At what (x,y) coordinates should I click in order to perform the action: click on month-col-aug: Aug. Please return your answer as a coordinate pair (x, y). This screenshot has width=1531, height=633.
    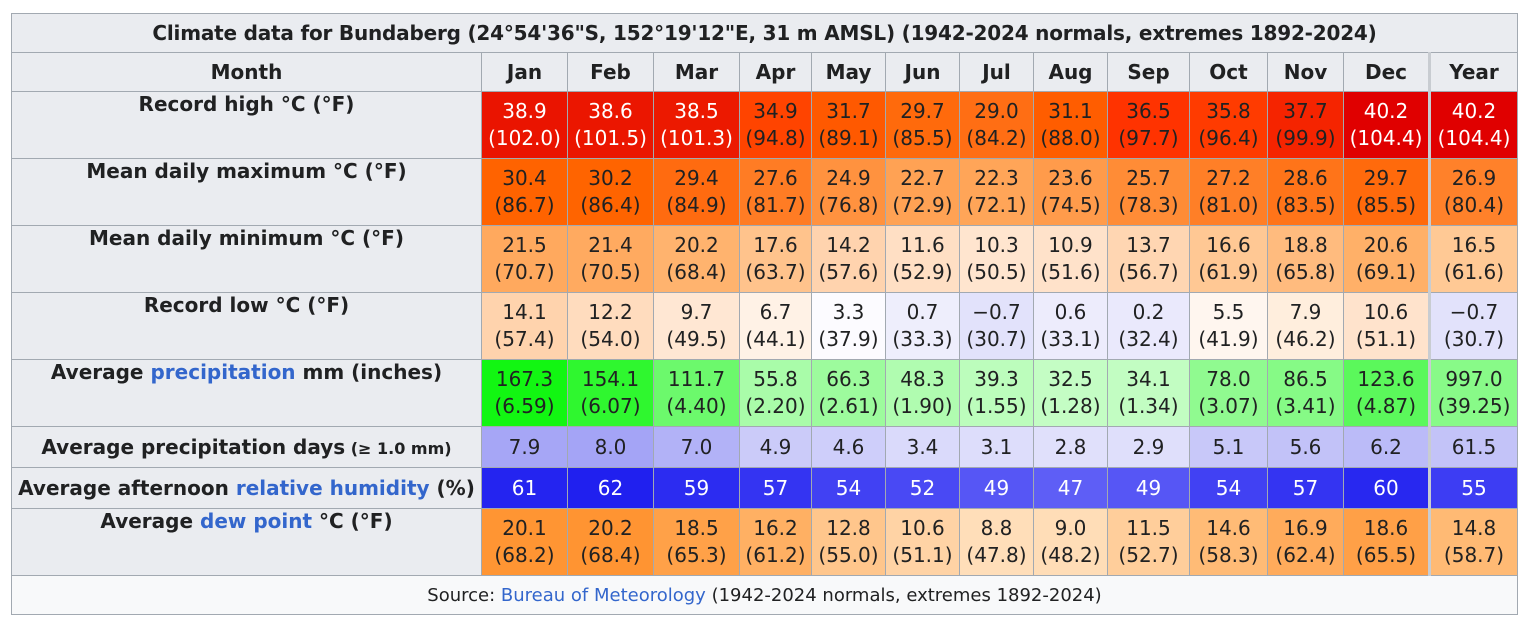
    Looking at the image, I should click on (1070, 72).